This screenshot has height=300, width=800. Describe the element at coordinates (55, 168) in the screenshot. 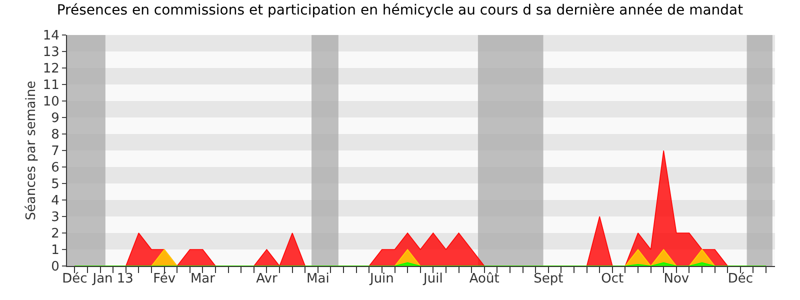

I see `y-tick-label: 6` at that location.